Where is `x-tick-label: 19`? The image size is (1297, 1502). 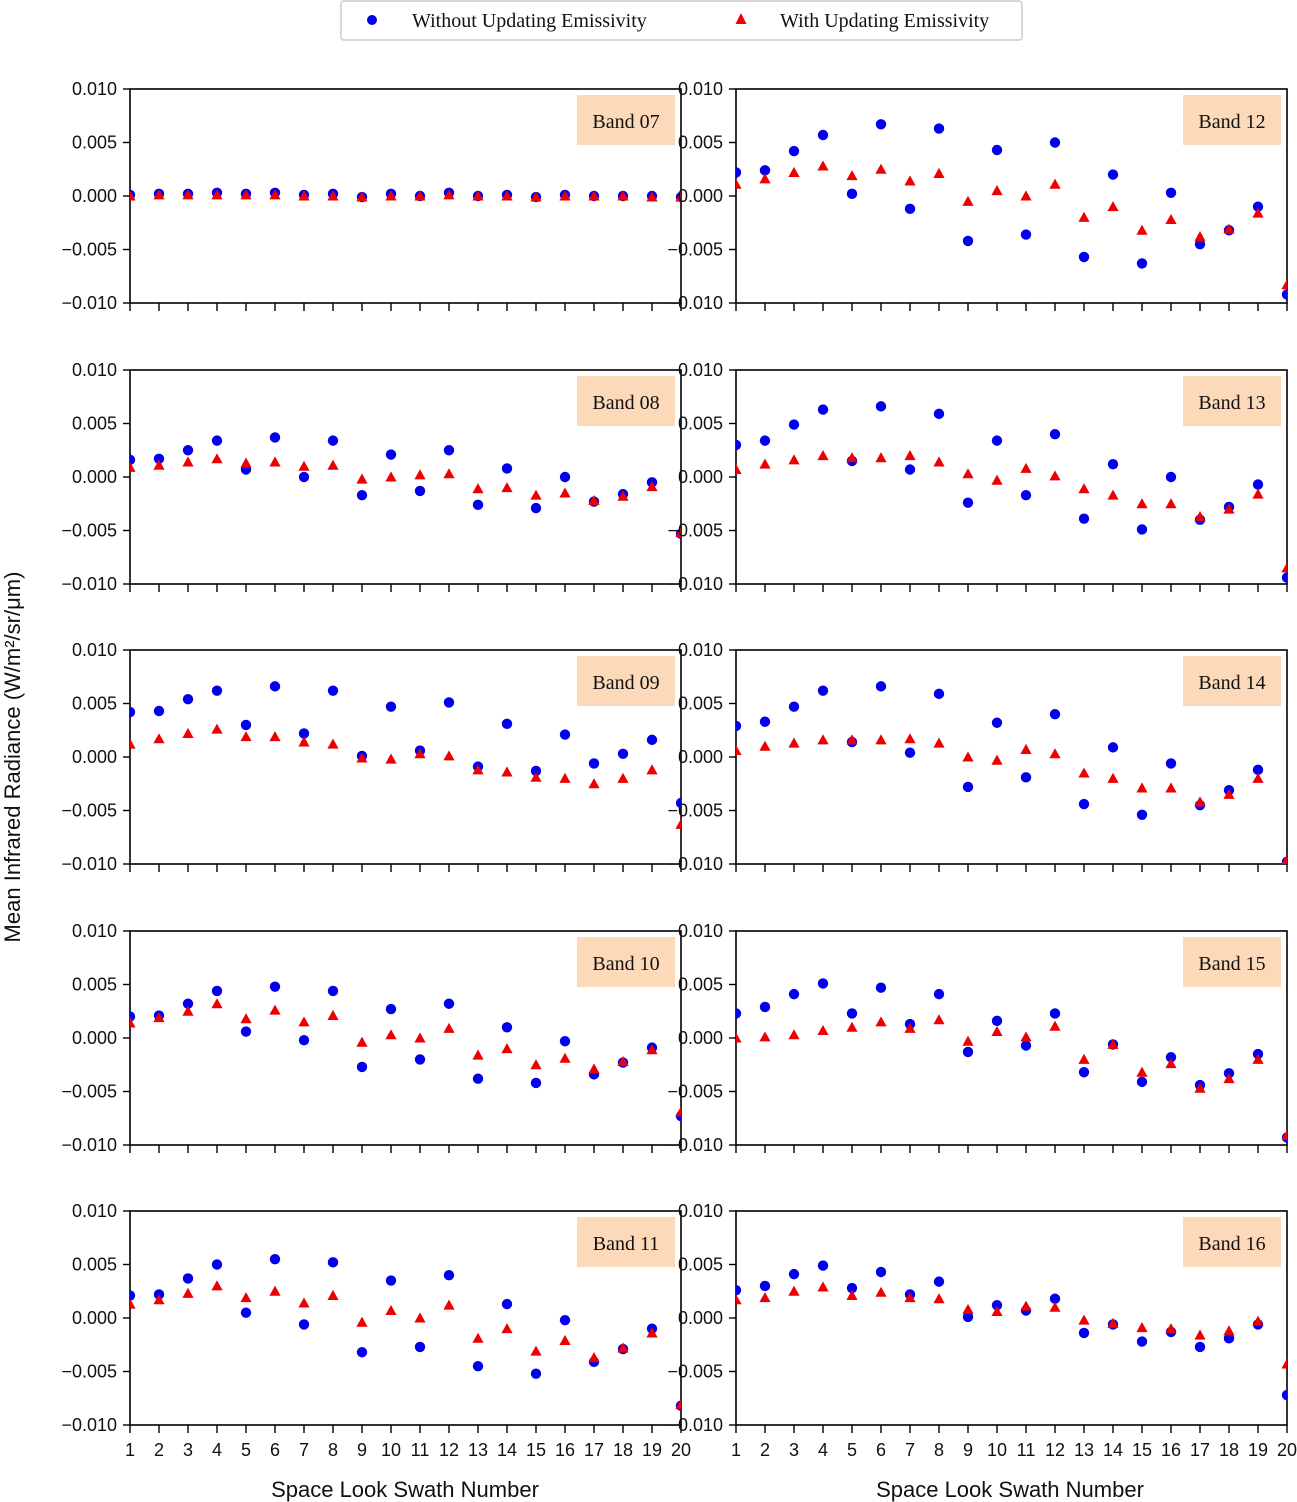
x-tick-label: 19 is located at coordinates (652, 1450).